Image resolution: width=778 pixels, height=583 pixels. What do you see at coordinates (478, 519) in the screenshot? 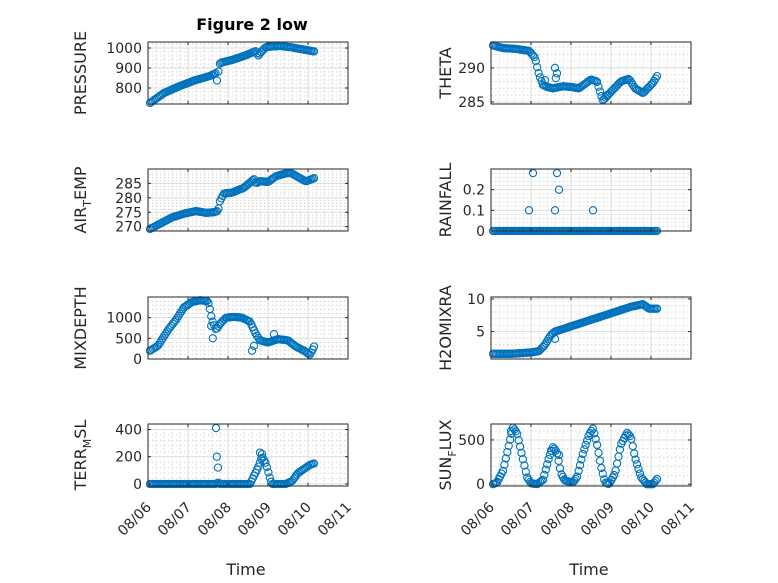
I see `x-tick-label: 08/06` at bounding box center [478, 519].